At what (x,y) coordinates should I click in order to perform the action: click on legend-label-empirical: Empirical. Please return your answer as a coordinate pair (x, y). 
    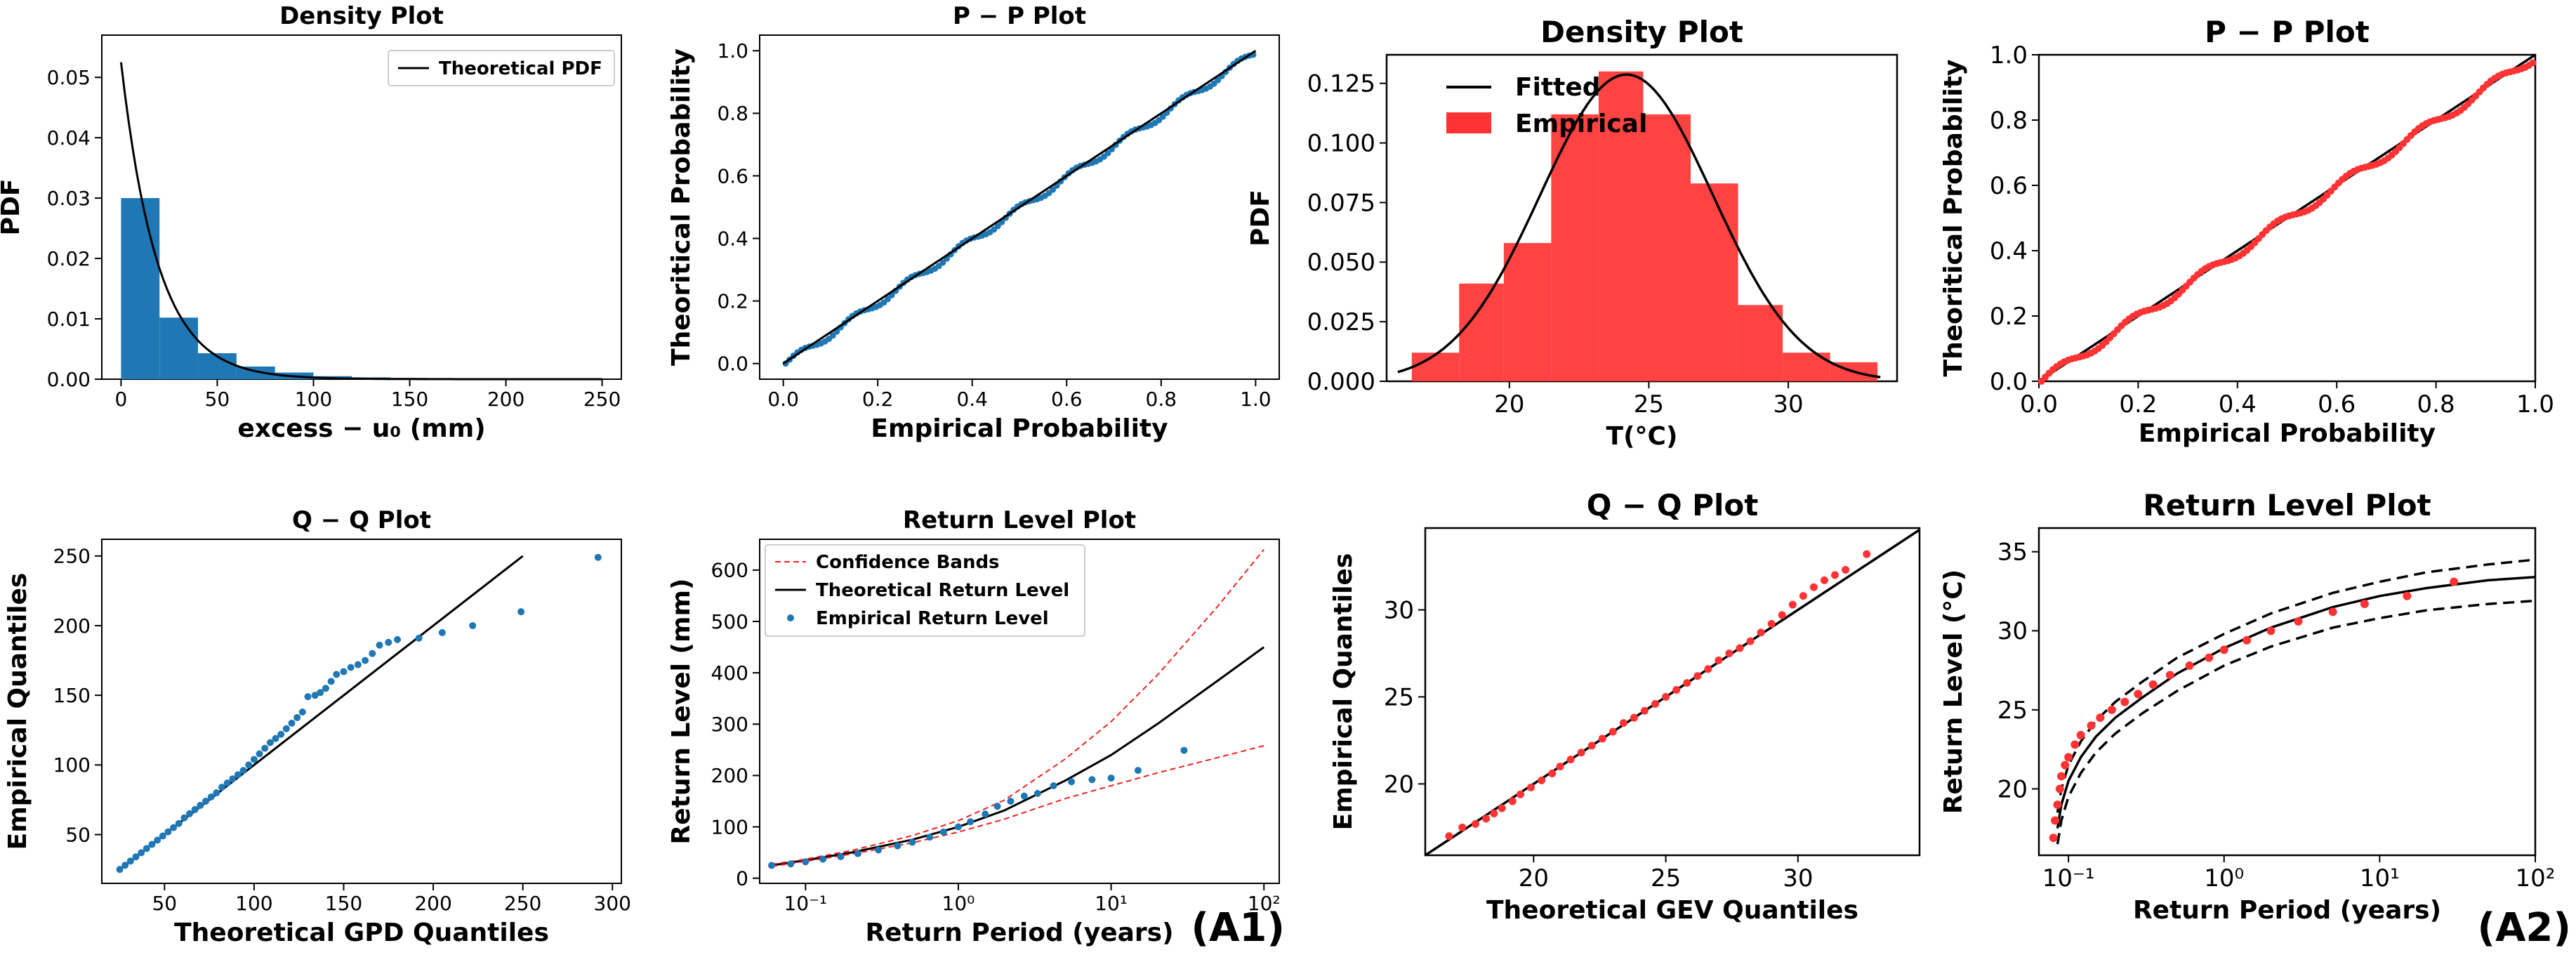
    Looking at the image, I should click on (1581, 124).